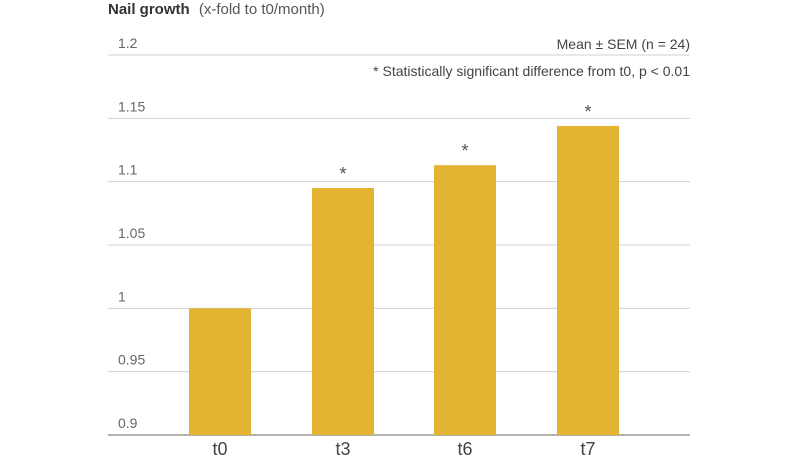 This screenshot has height=459, width=800. Describe the element at coordinates (122, 296) in the screenshot. I see `y-tick-label: 1` at that location.